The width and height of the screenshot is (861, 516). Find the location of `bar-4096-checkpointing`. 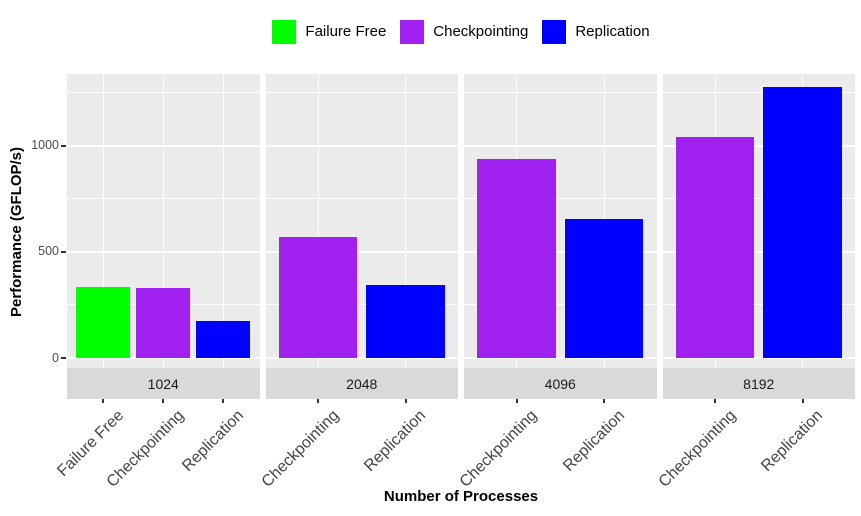

bar-4096-checkpointing is located at coordinates (516, 258).